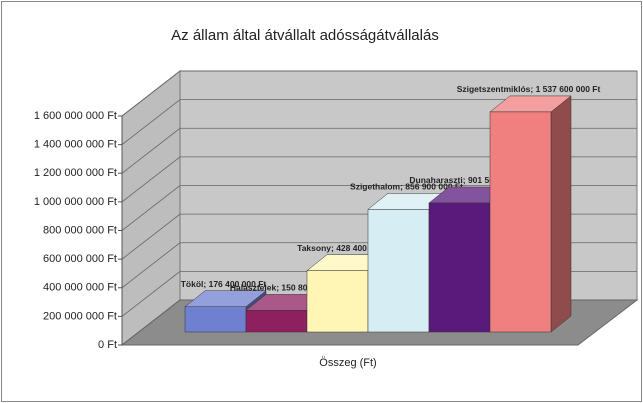 The width and height of the screenshot is (643, 403). What do you see at coordinates (406, 187) in the screenshot?
I see `data-label: Szigethalom; 856 900 000 Ft` at bounding box center [406, 187].